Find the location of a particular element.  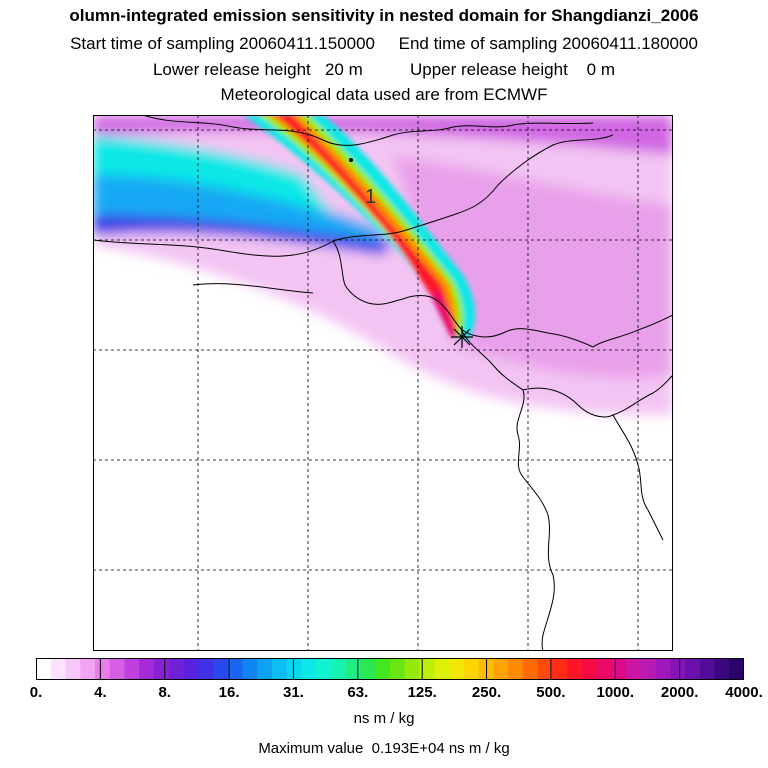

maximum-value: Maximum value 0.193E+04 ns m / kg is located at coordinates (384, 748).